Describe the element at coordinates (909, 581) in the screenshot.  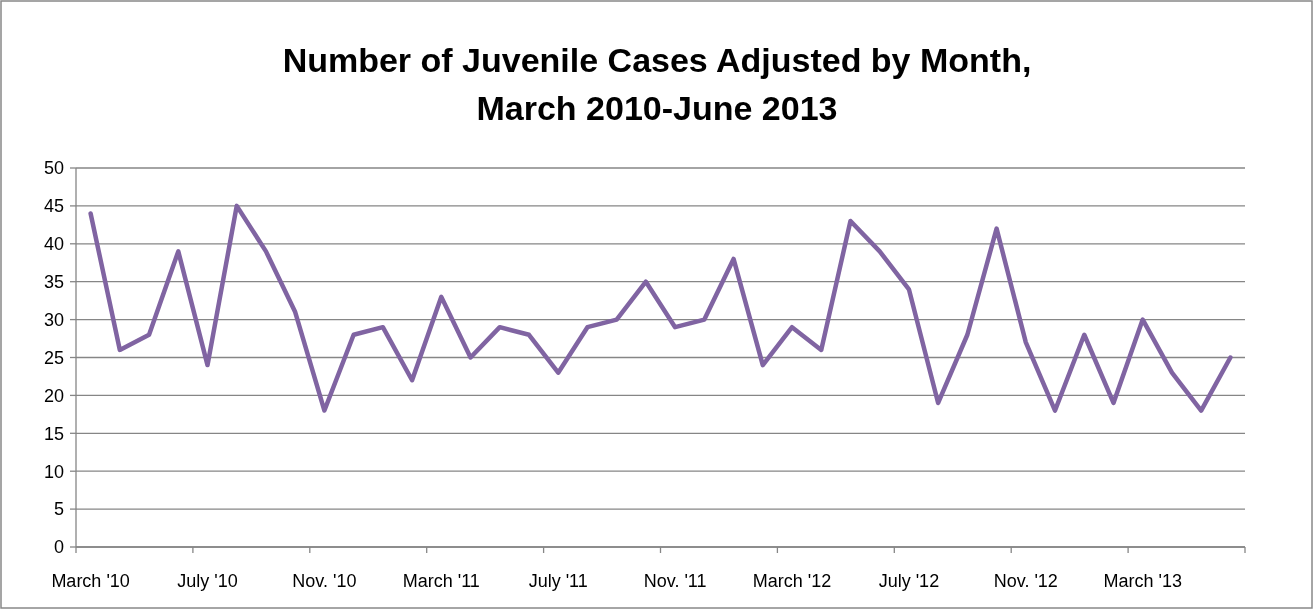
I see `x-tick-label: July '12` at that location.